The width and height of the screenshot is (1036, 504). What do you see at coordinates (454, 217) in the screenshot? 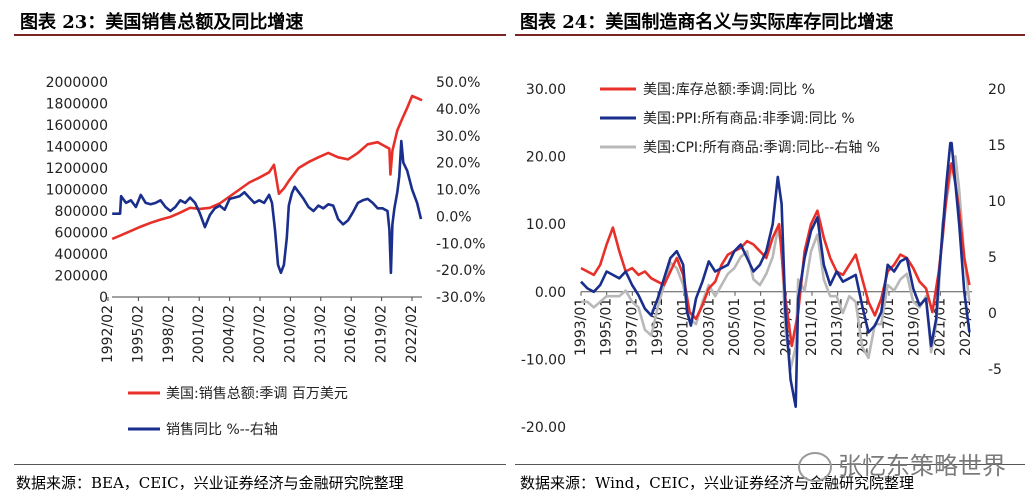
I see `right-y-tick-label: 0.0%` at bounding box center [454, 217].